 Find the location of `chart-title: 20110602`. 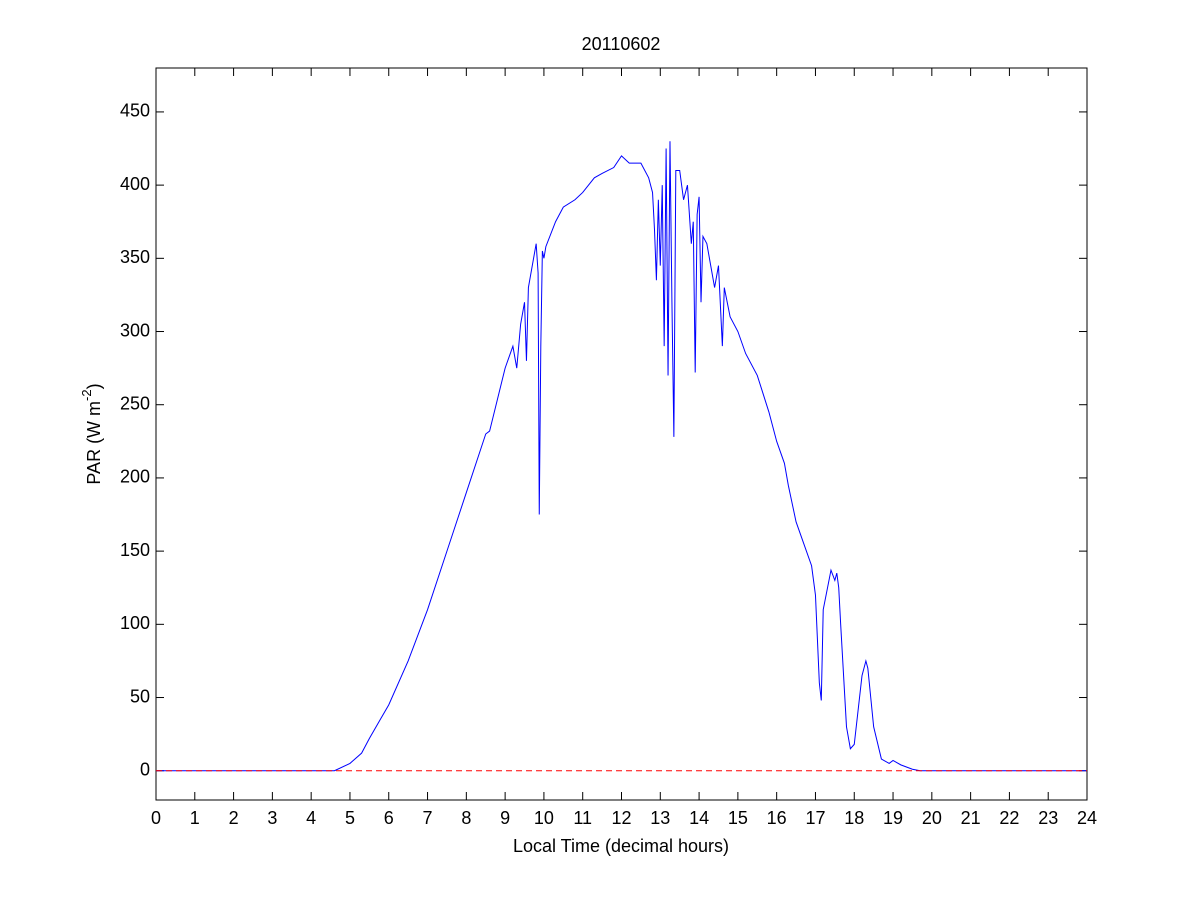

chart-title: 20110602 is located at coordinates (621, 44).